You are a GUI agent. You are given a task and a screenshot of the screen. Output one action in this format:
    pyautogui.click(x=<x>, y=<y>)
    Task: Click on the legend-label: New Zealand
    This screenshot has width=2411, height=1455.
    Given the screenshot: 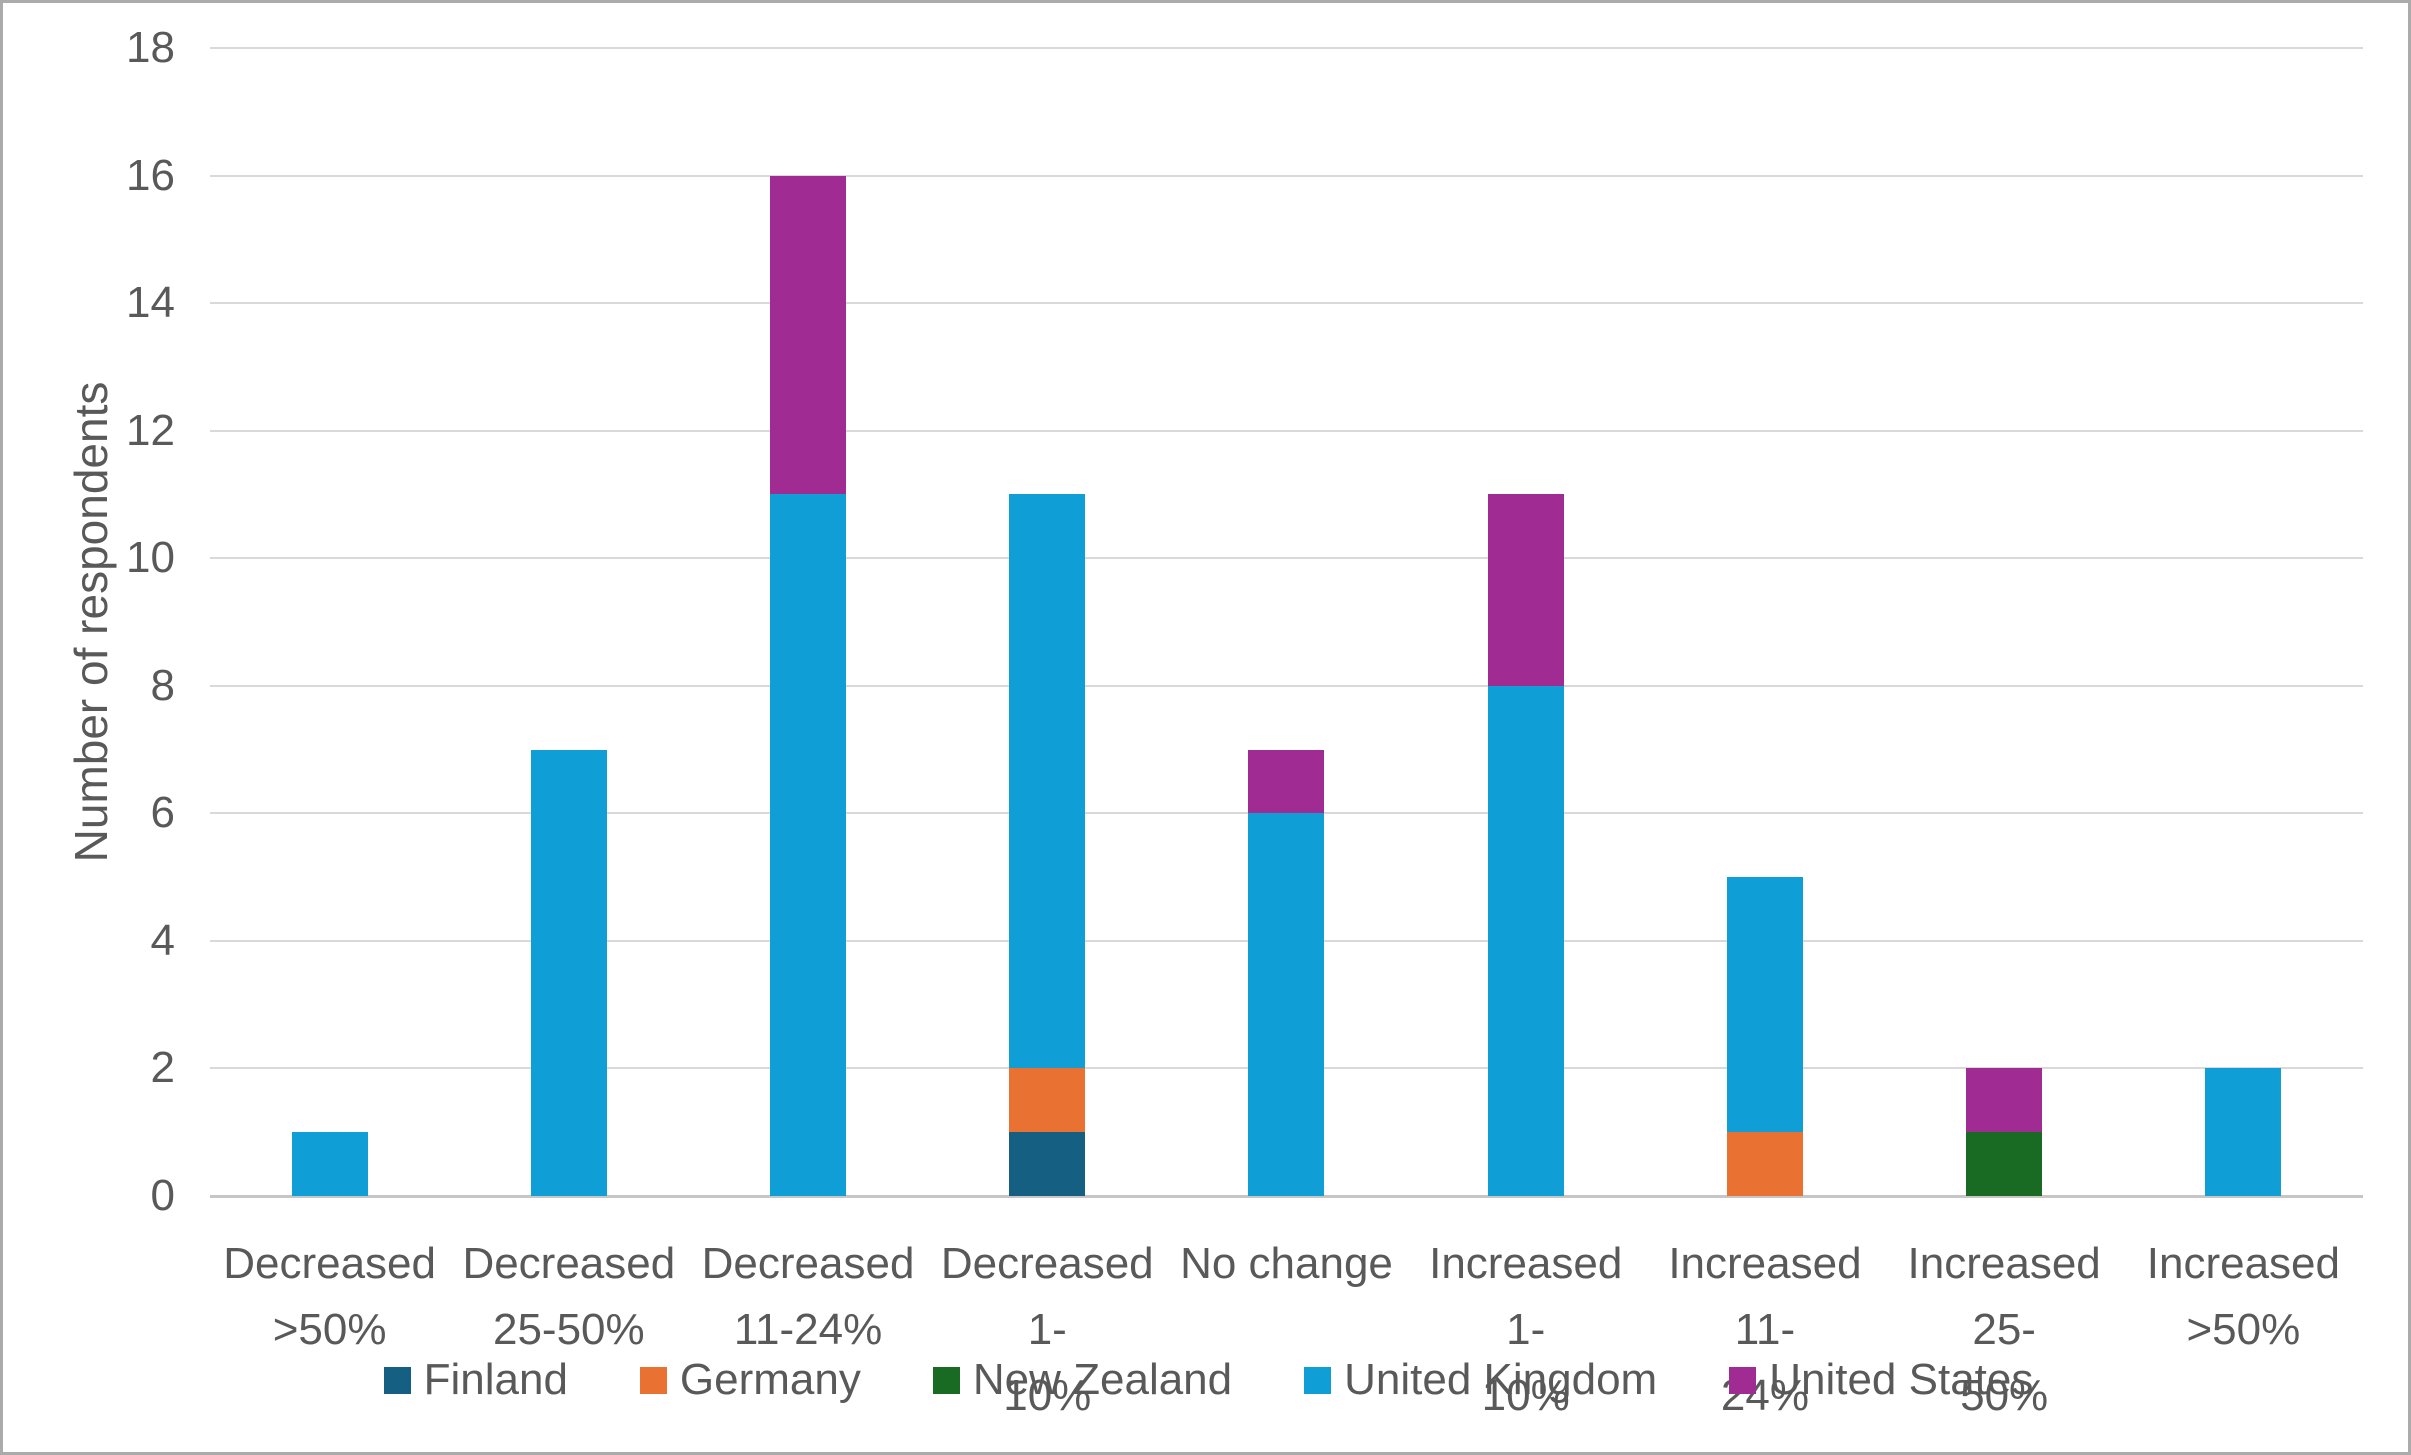 What is the action you would take?
    pyautogui.click(x=1102, y=1379)
    